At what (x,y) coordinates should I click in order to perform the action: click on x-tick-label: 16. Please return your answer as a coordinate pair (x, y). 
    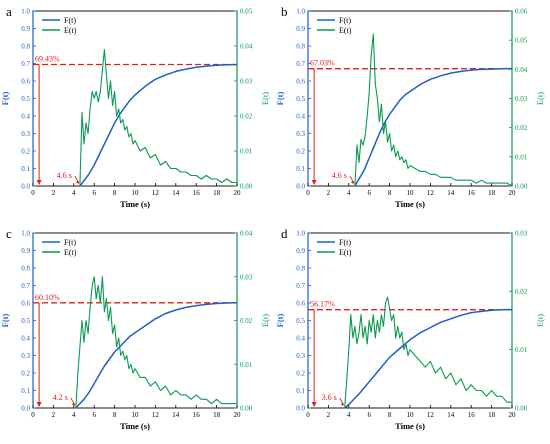
    Looking at the image, I should click on (197, 193).